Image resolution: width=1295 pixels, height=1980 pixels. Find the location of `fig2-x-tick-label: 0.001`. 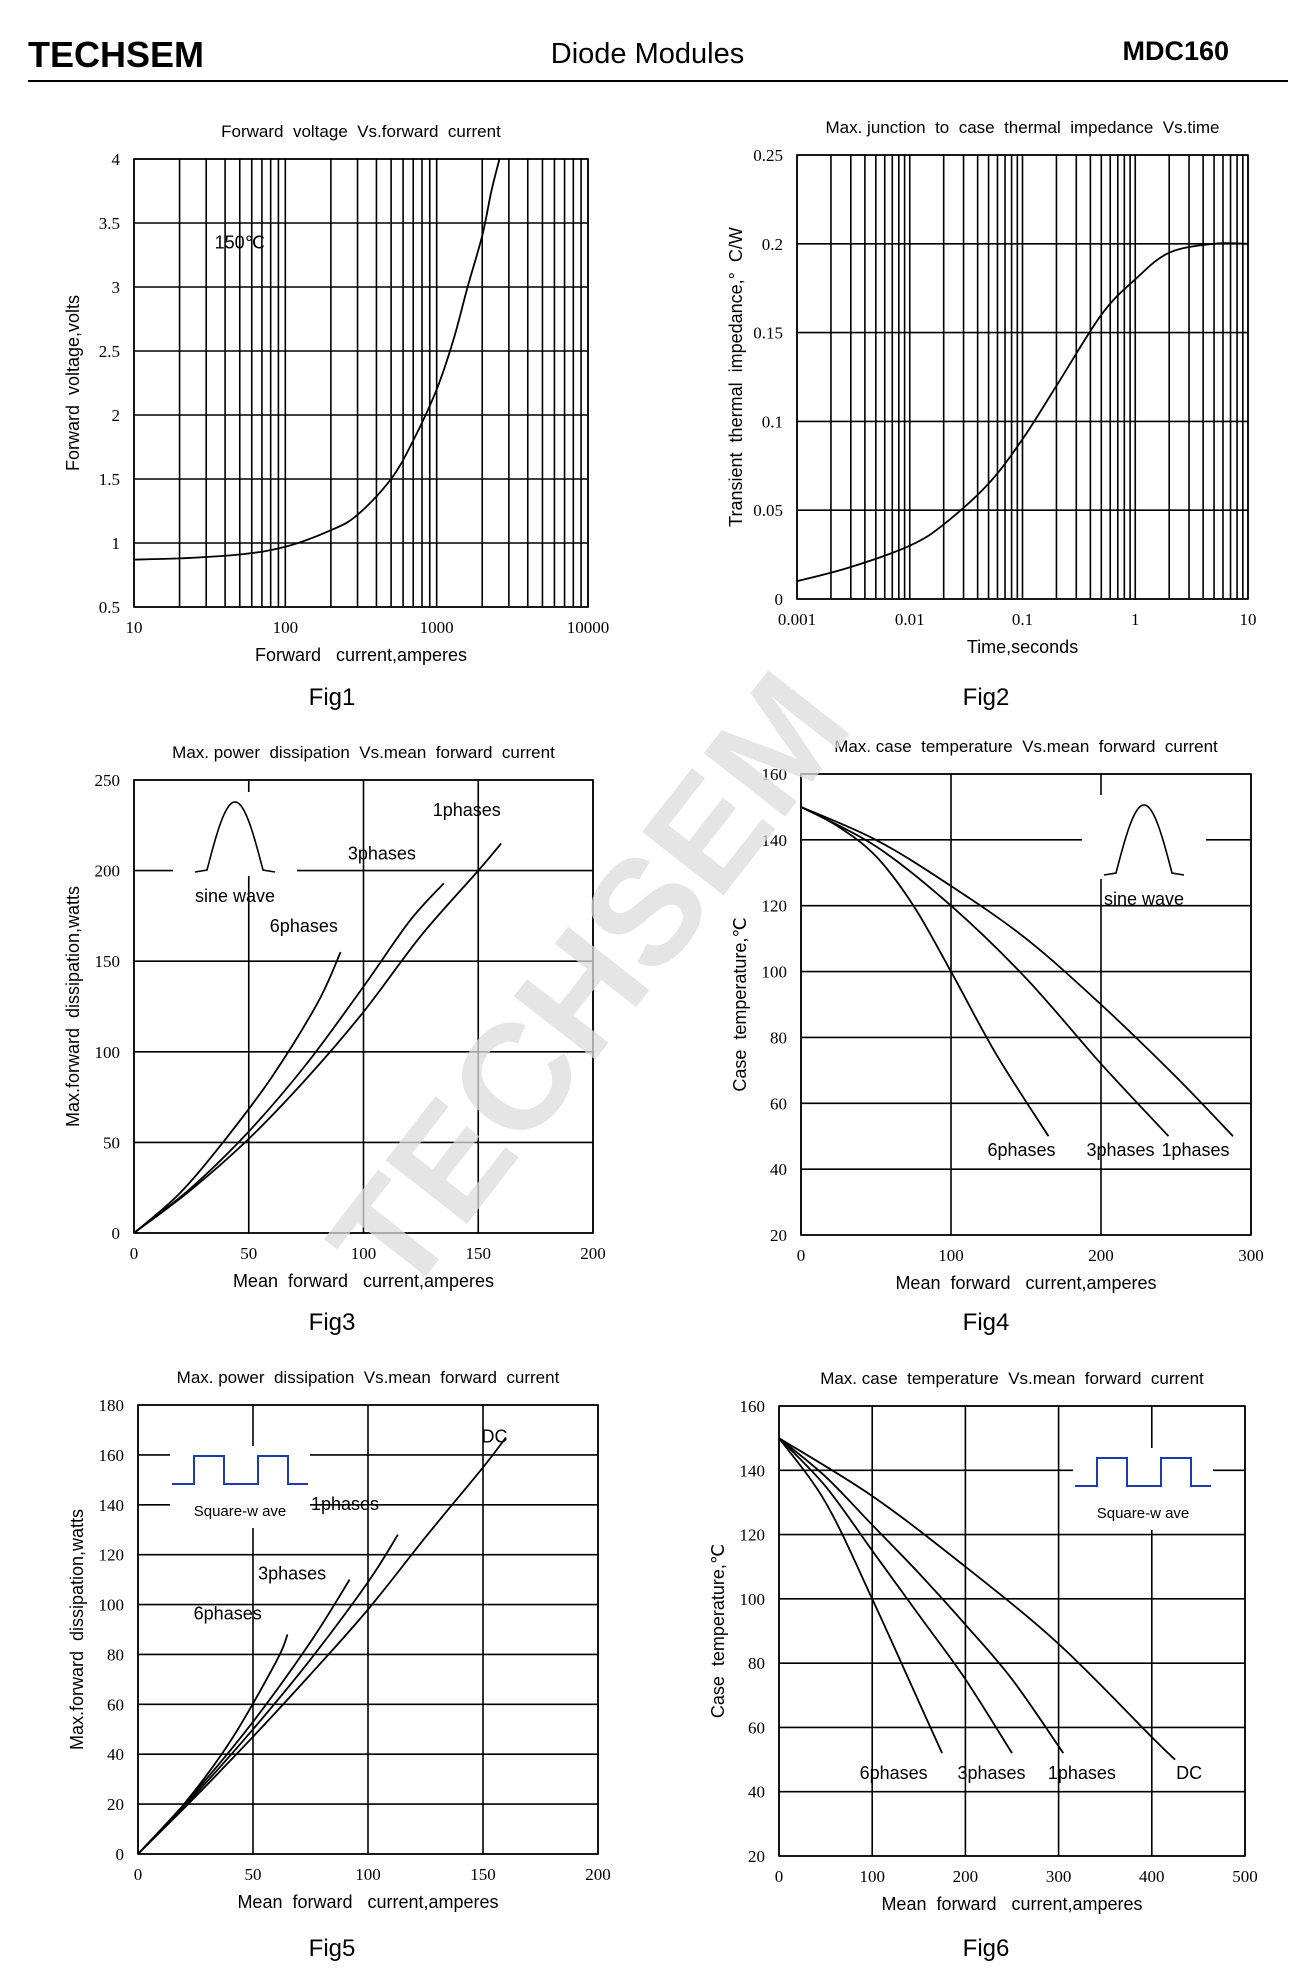

fig2-x-tick-label: 0.001 is located at coordinates (797, 619).